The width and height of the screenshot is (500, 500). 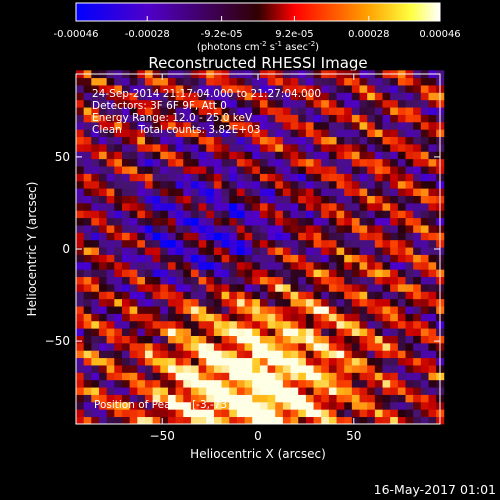 What do you see at coordinates (258, 12) in the screenshot?
I see `colorbar-gradient` at bounding box center [258, 12].